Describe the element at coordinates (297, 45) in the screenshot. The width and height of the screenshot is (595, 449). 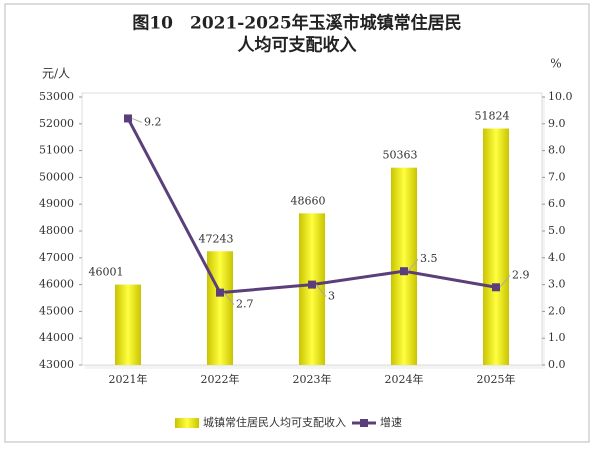
I see `chart-title: 人均可支配收入` at that location.